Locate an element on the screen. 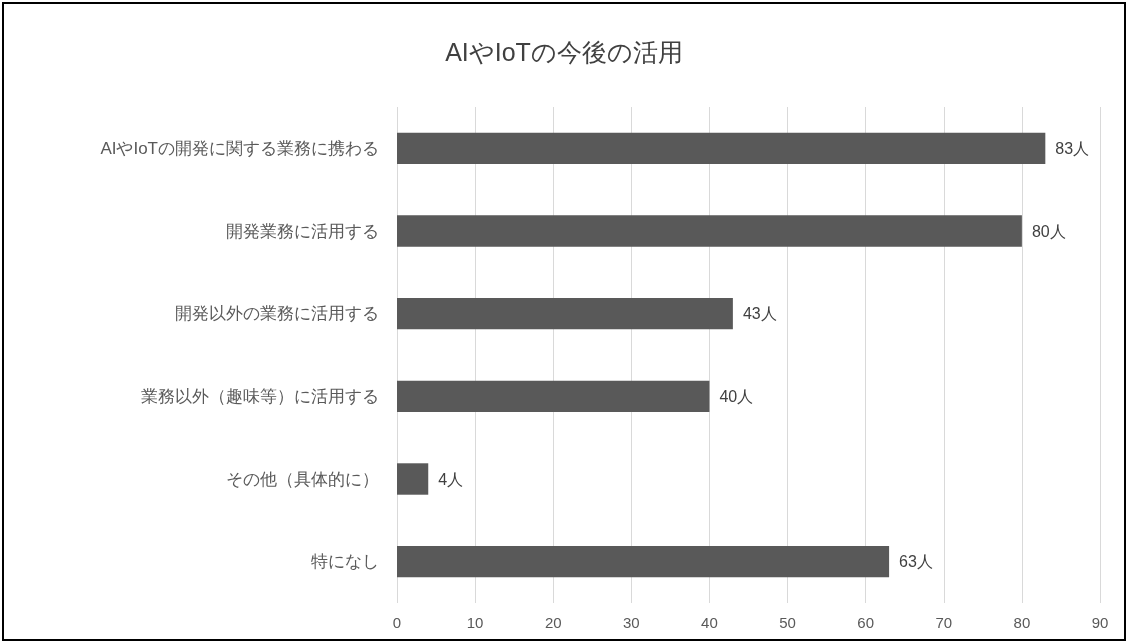 The width and height of the screenshot is (1130, 643). y-tick-label: 開発以外の業務に活用する is located at coordinates (277, 314).